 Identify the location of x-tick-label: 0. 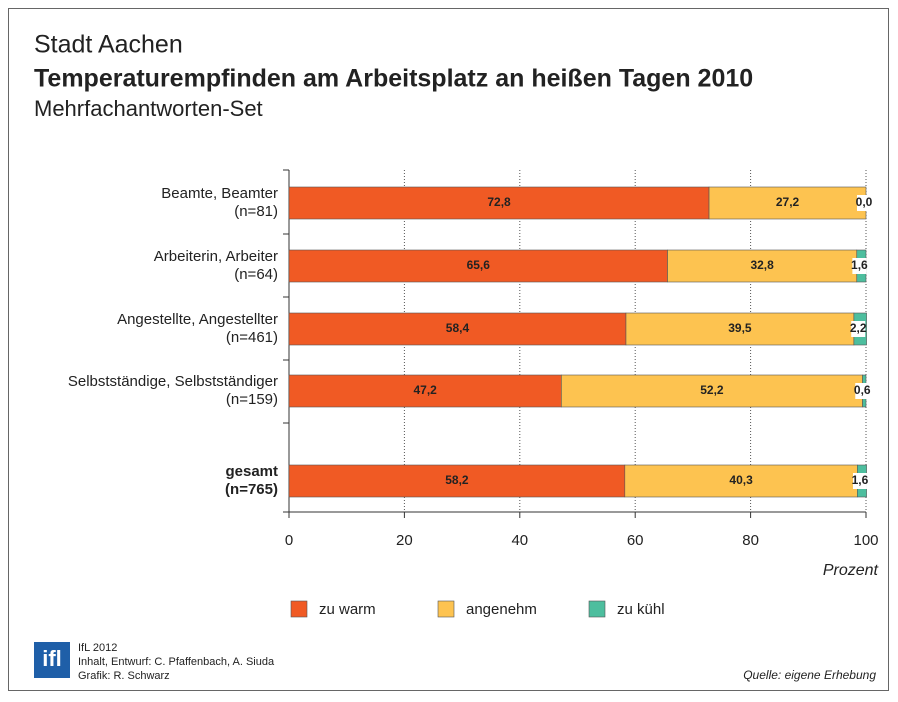
(289, 540).